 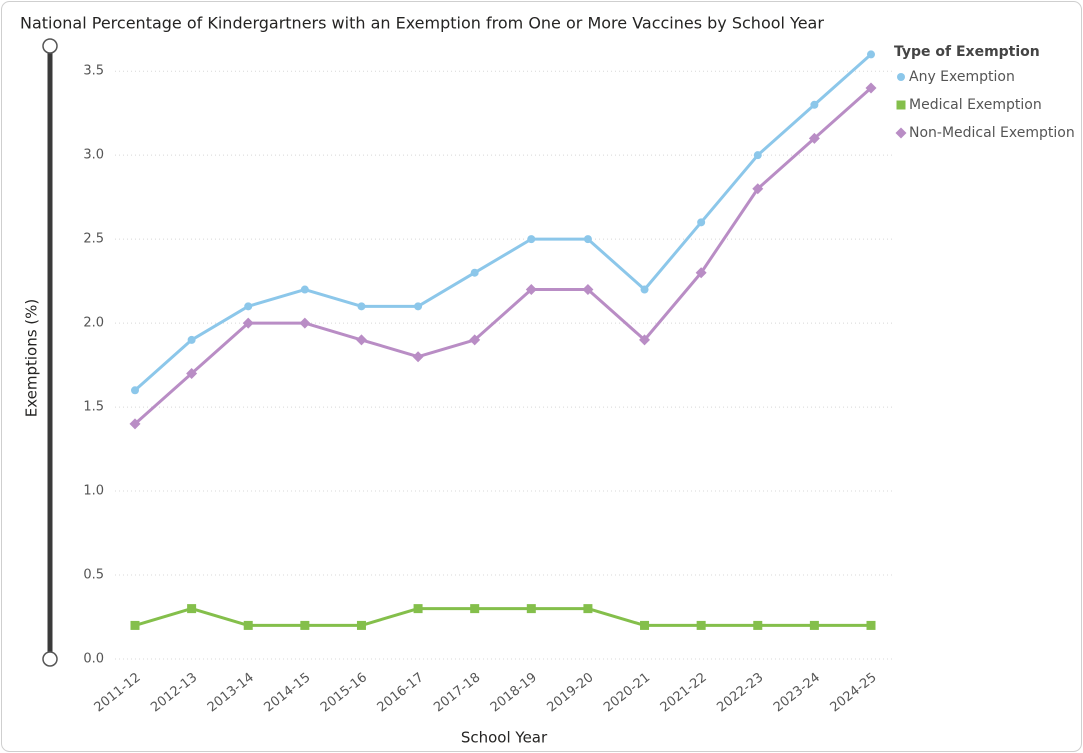 What do you see at coordinates (962, 77) in the screenshot?
I see `legend-label: Any Exemption` at bounding box center [962, 77].